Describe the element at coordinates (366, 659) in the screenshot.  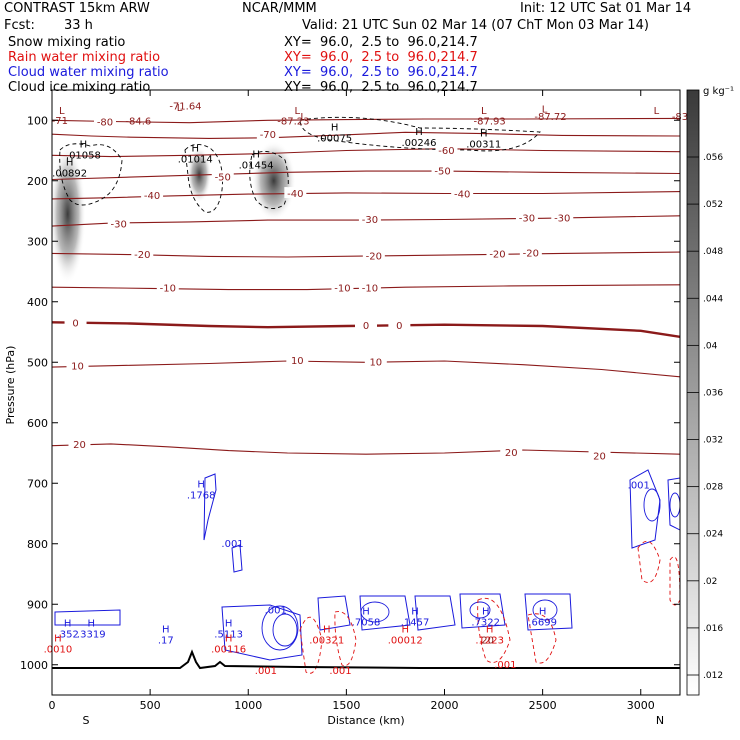
I see `terrain-line` at that location.